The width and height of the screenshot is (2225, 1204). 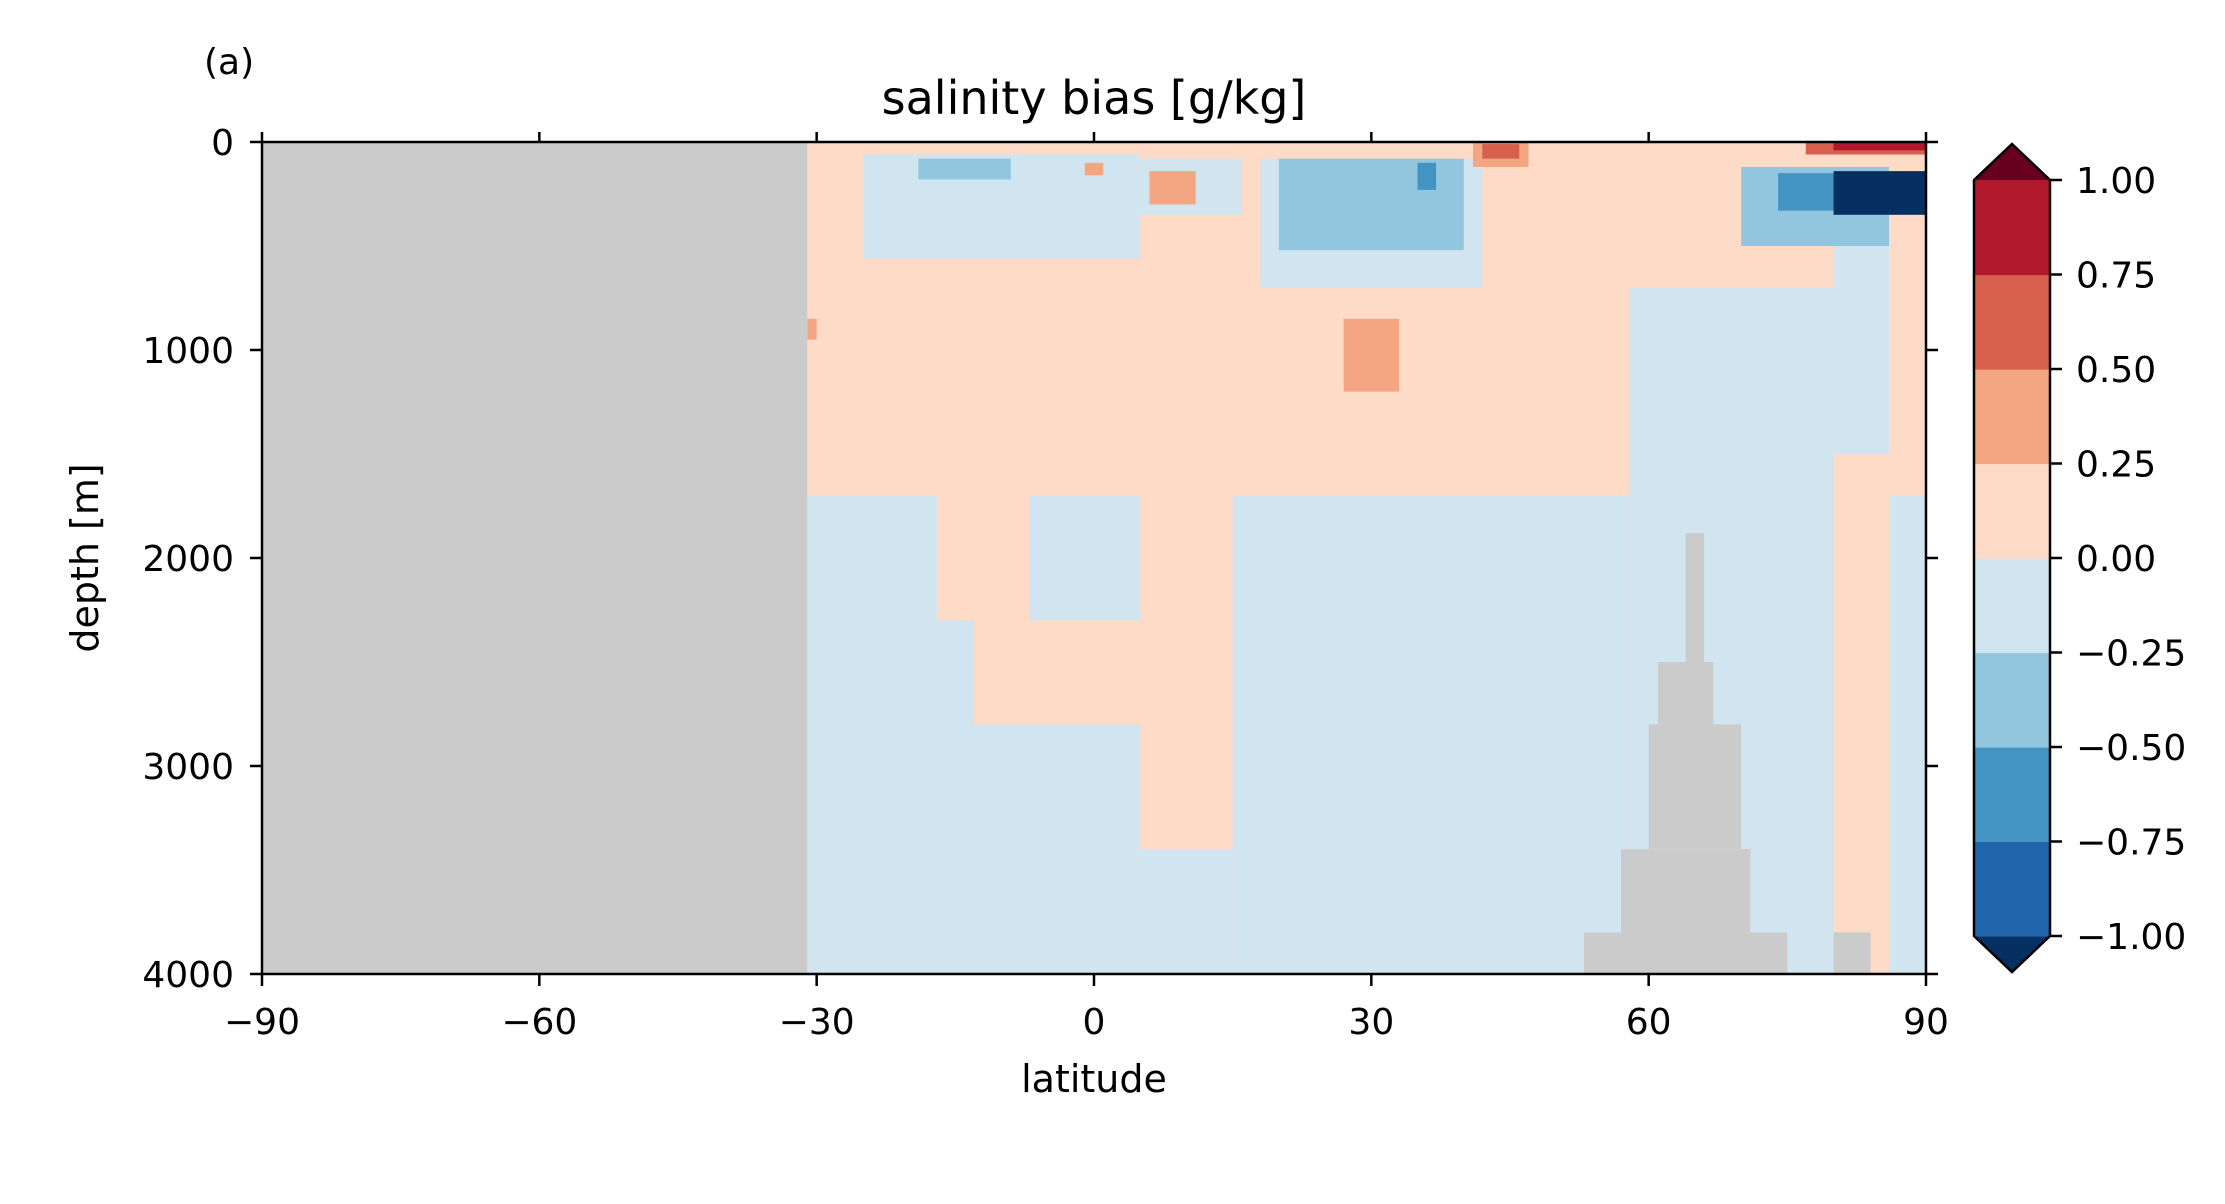 I want to click on x-tick-label: 60, so click(x=1649, y=1022).